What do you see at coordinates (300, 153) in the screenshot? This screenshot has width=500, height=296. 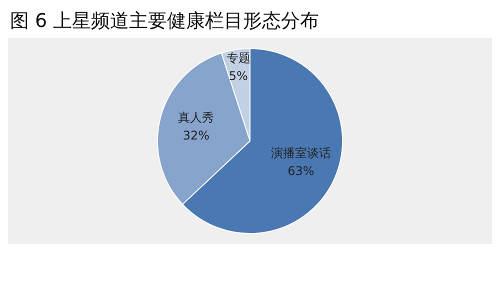 I see `slice-label: 演播室谈话` at bounding box center [300, 153].